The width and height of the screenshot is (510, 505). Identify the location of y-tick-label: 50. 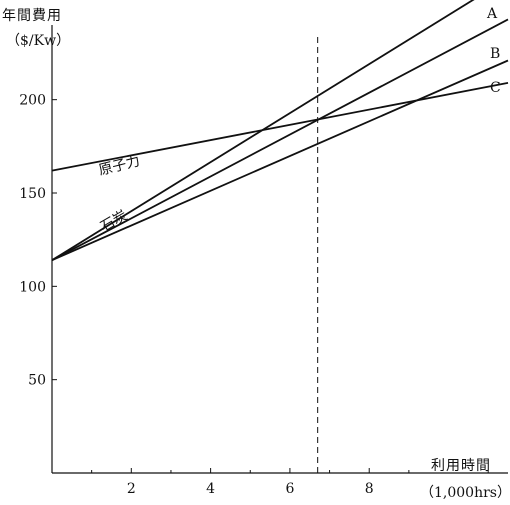
(37, 381).